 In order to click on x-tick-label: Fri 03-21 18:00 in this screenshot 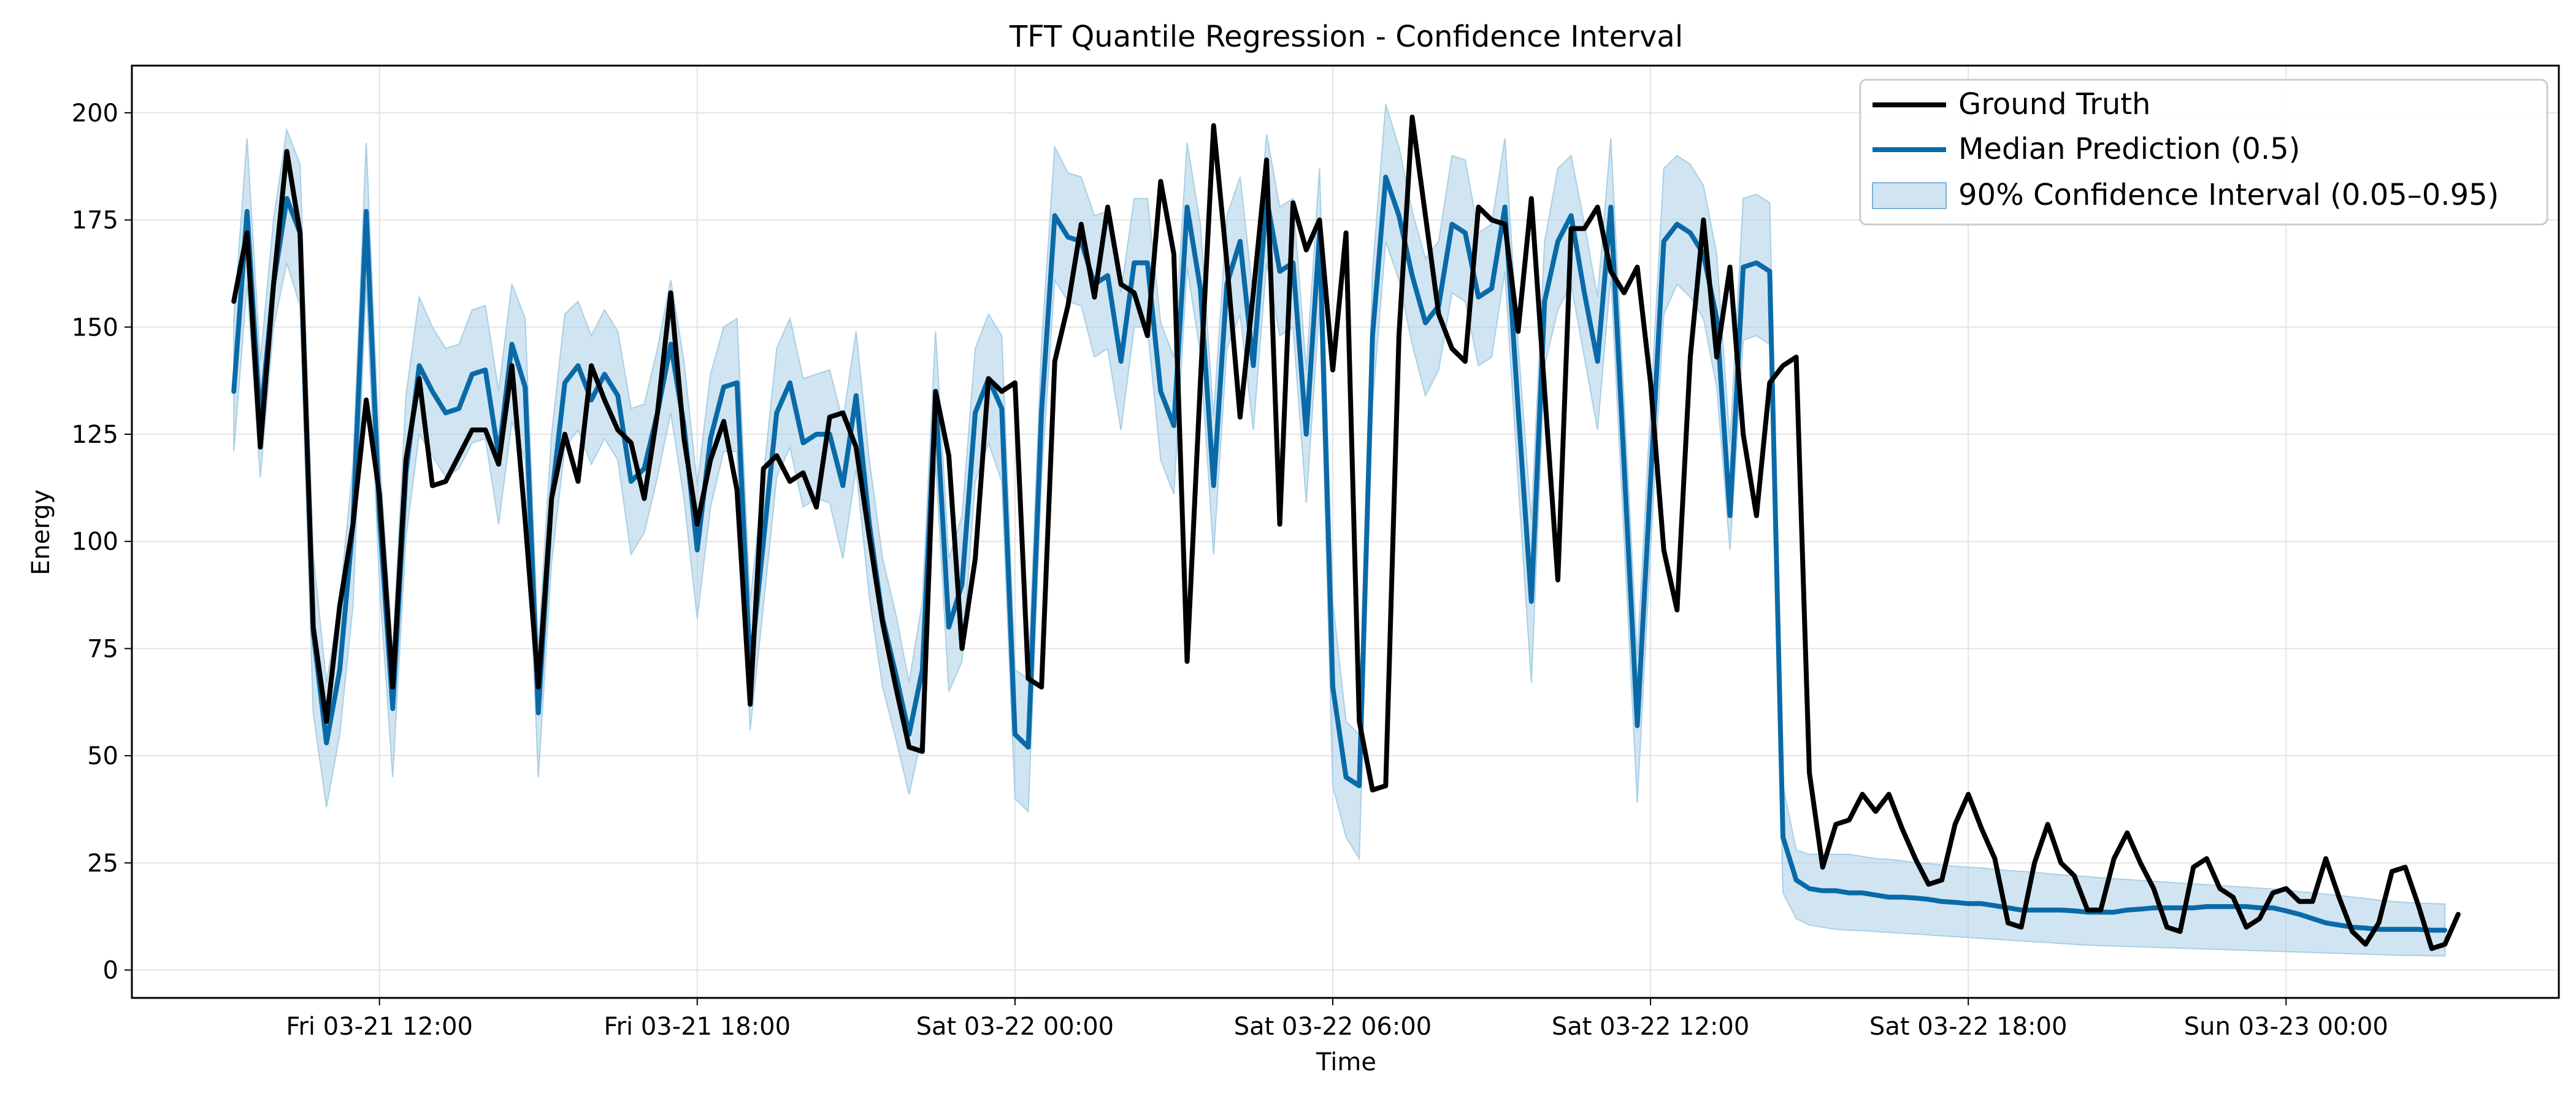, I will do `click(697, 1027)`.